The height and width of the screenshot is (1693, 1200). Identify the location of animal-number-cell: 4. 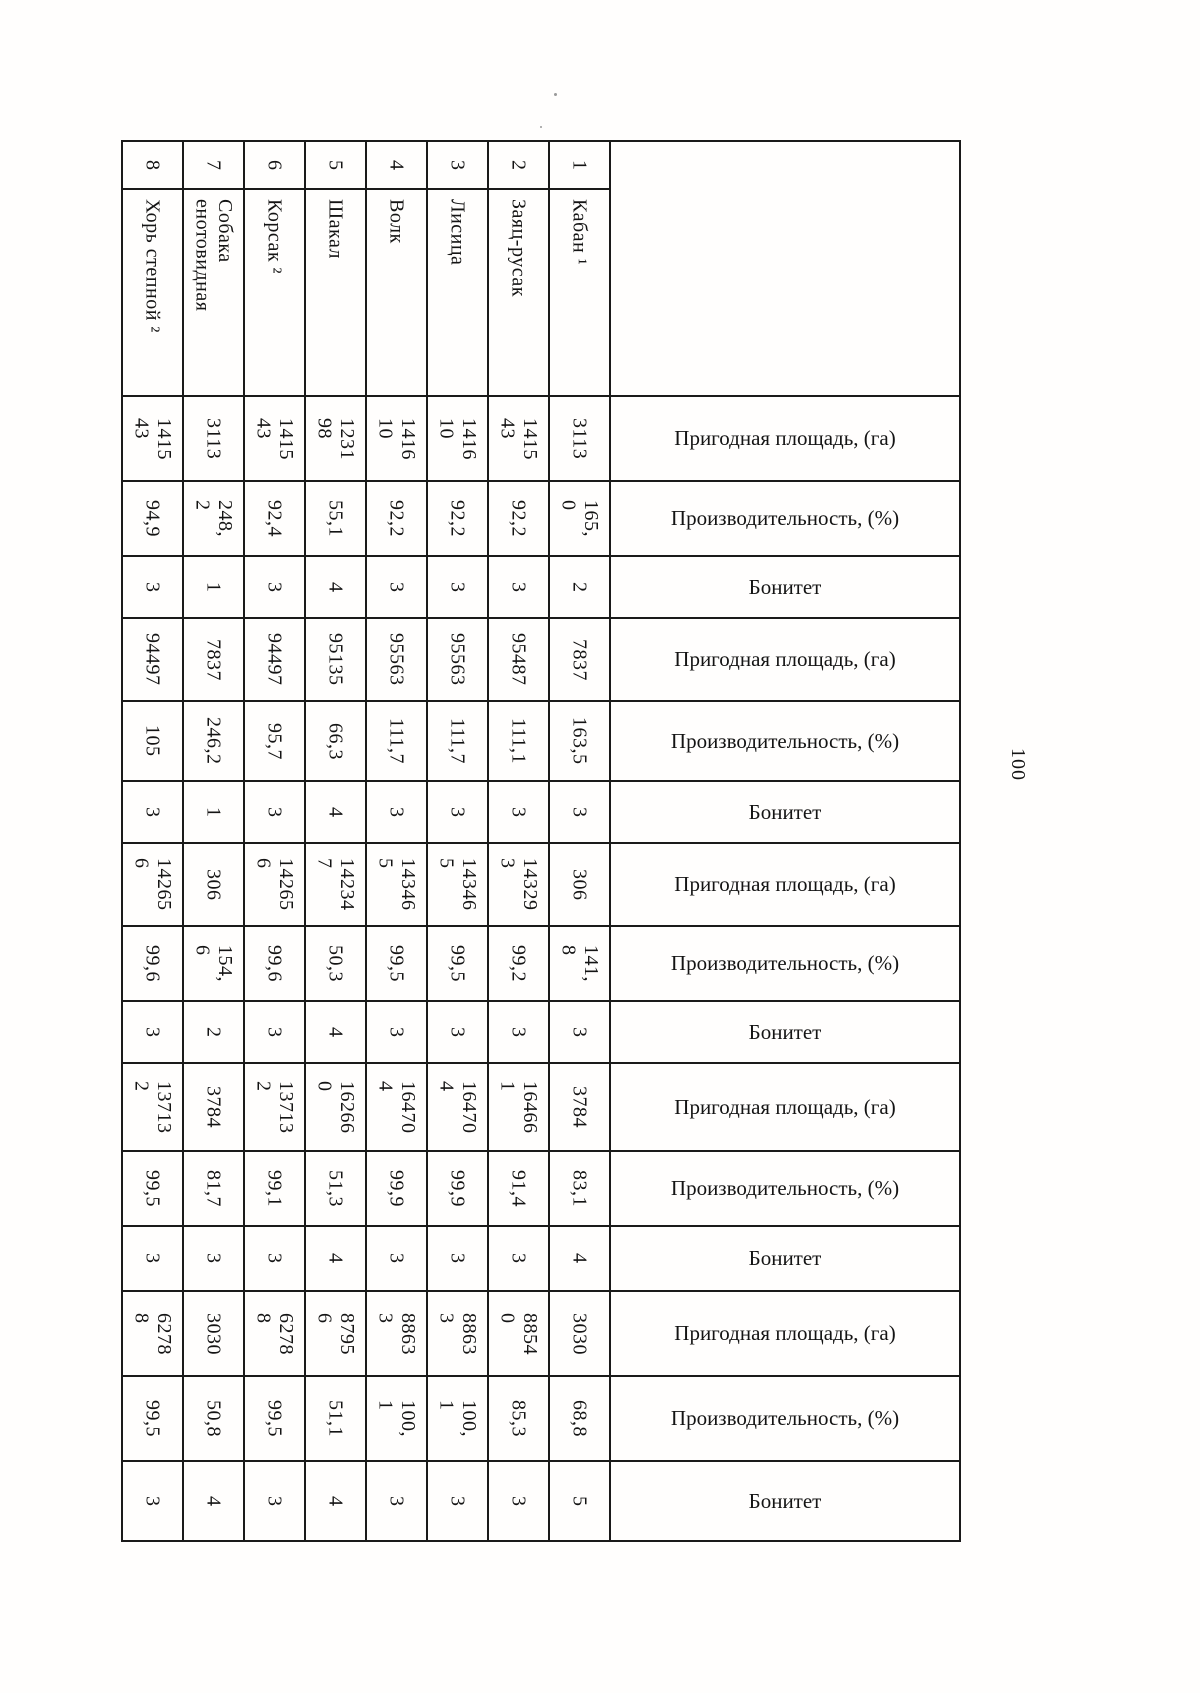
(397, 166).